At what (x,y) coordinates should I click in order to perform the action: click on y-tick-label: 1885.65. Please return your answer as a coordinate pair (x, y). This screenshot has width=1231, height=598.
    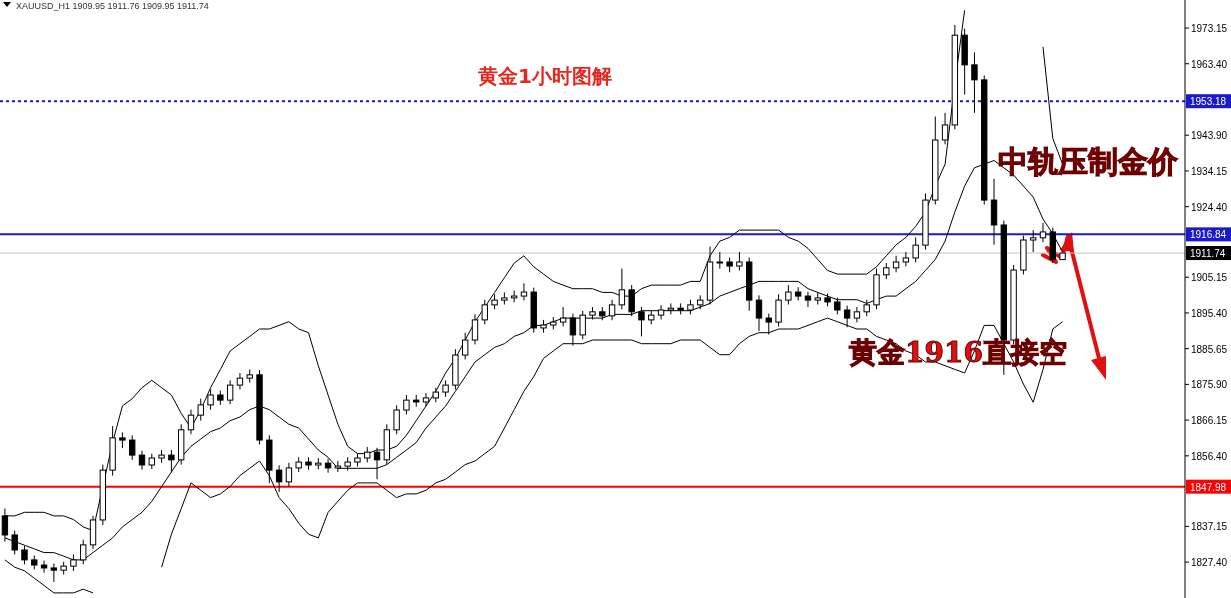
    Looking at the image, I should click on (1209, 349).